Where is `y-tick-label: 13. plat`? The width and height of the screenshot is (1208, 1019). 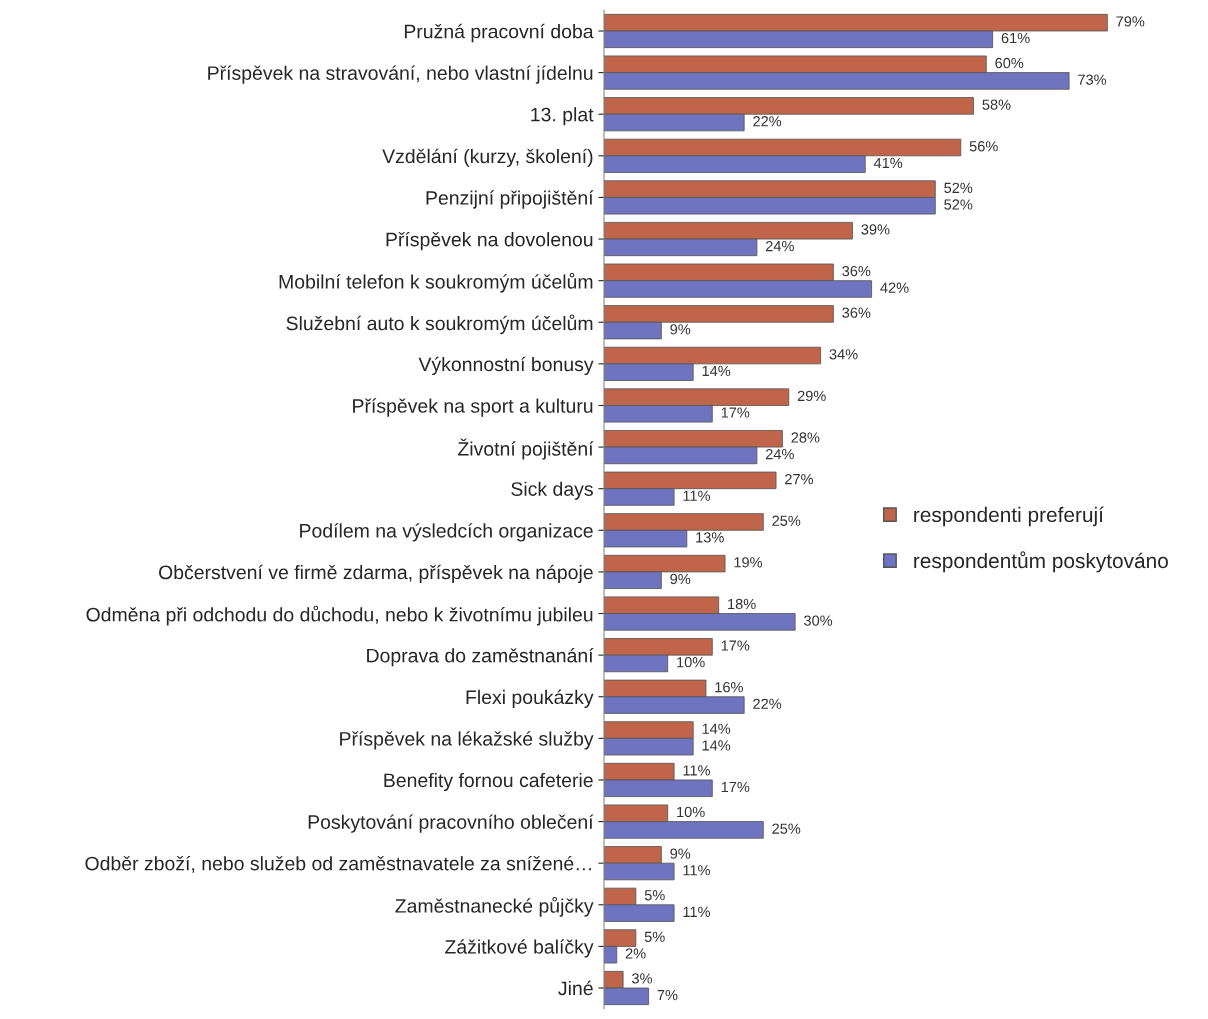
y-tick-label: 13. plat is located at coordinates (562, 116).